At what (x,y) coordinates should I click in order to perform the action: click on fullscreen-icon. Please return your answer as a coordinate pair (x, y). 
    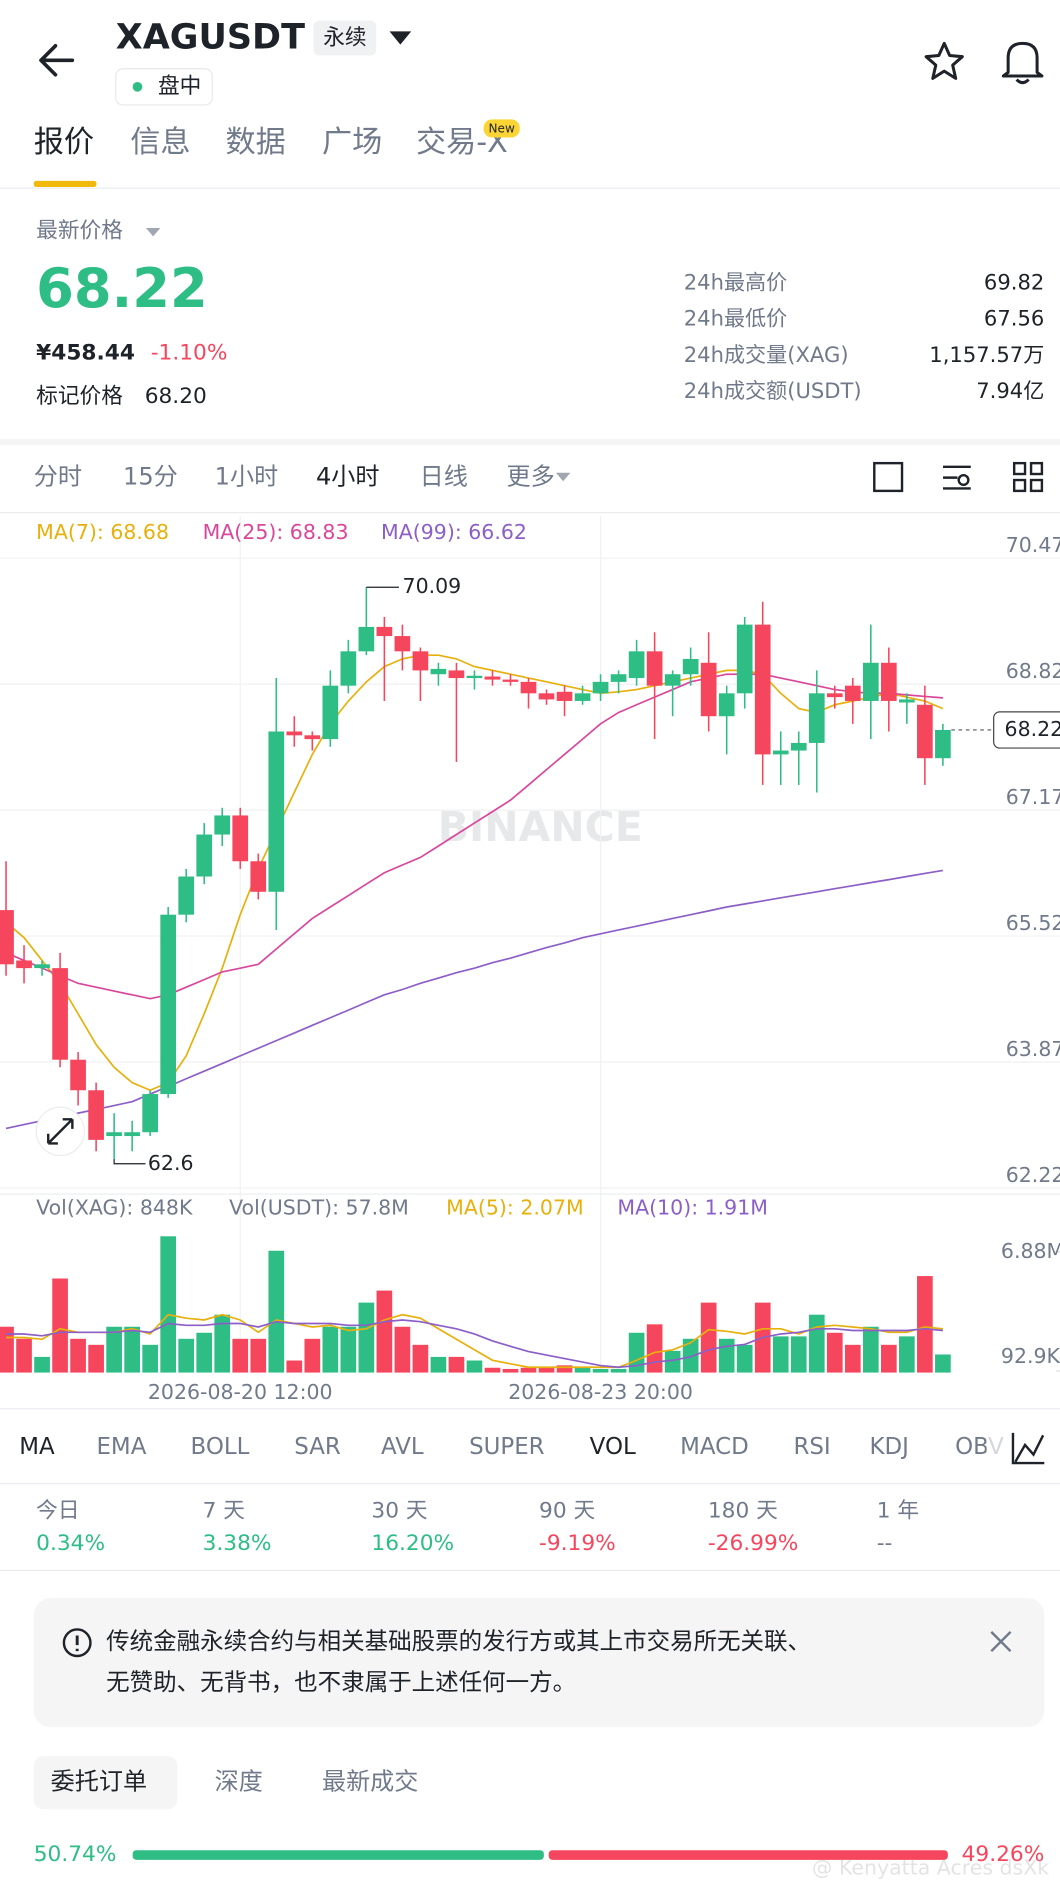
    Looking at the image, I should click on (888, 477).